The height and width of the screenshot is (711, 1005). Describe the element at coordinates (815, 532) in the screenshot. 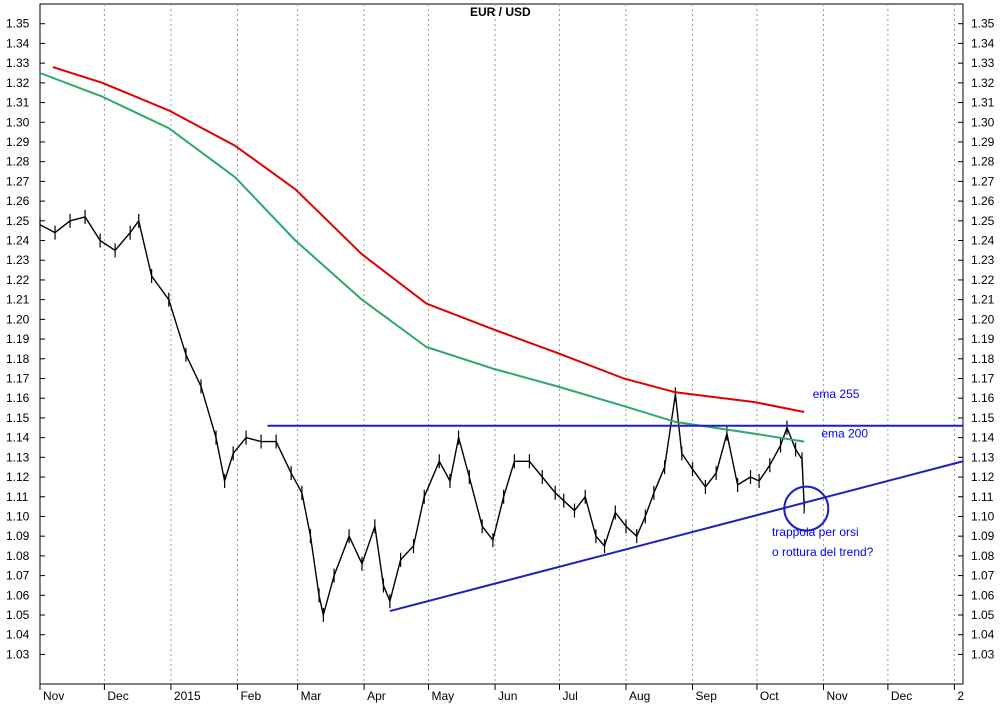

I see `annotation-text: trappola per orsi` at that location.